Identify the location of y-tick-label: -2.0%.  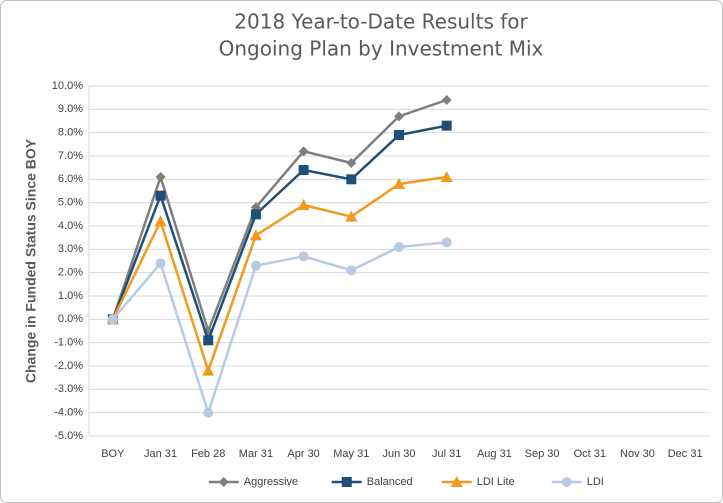
(68, 366).